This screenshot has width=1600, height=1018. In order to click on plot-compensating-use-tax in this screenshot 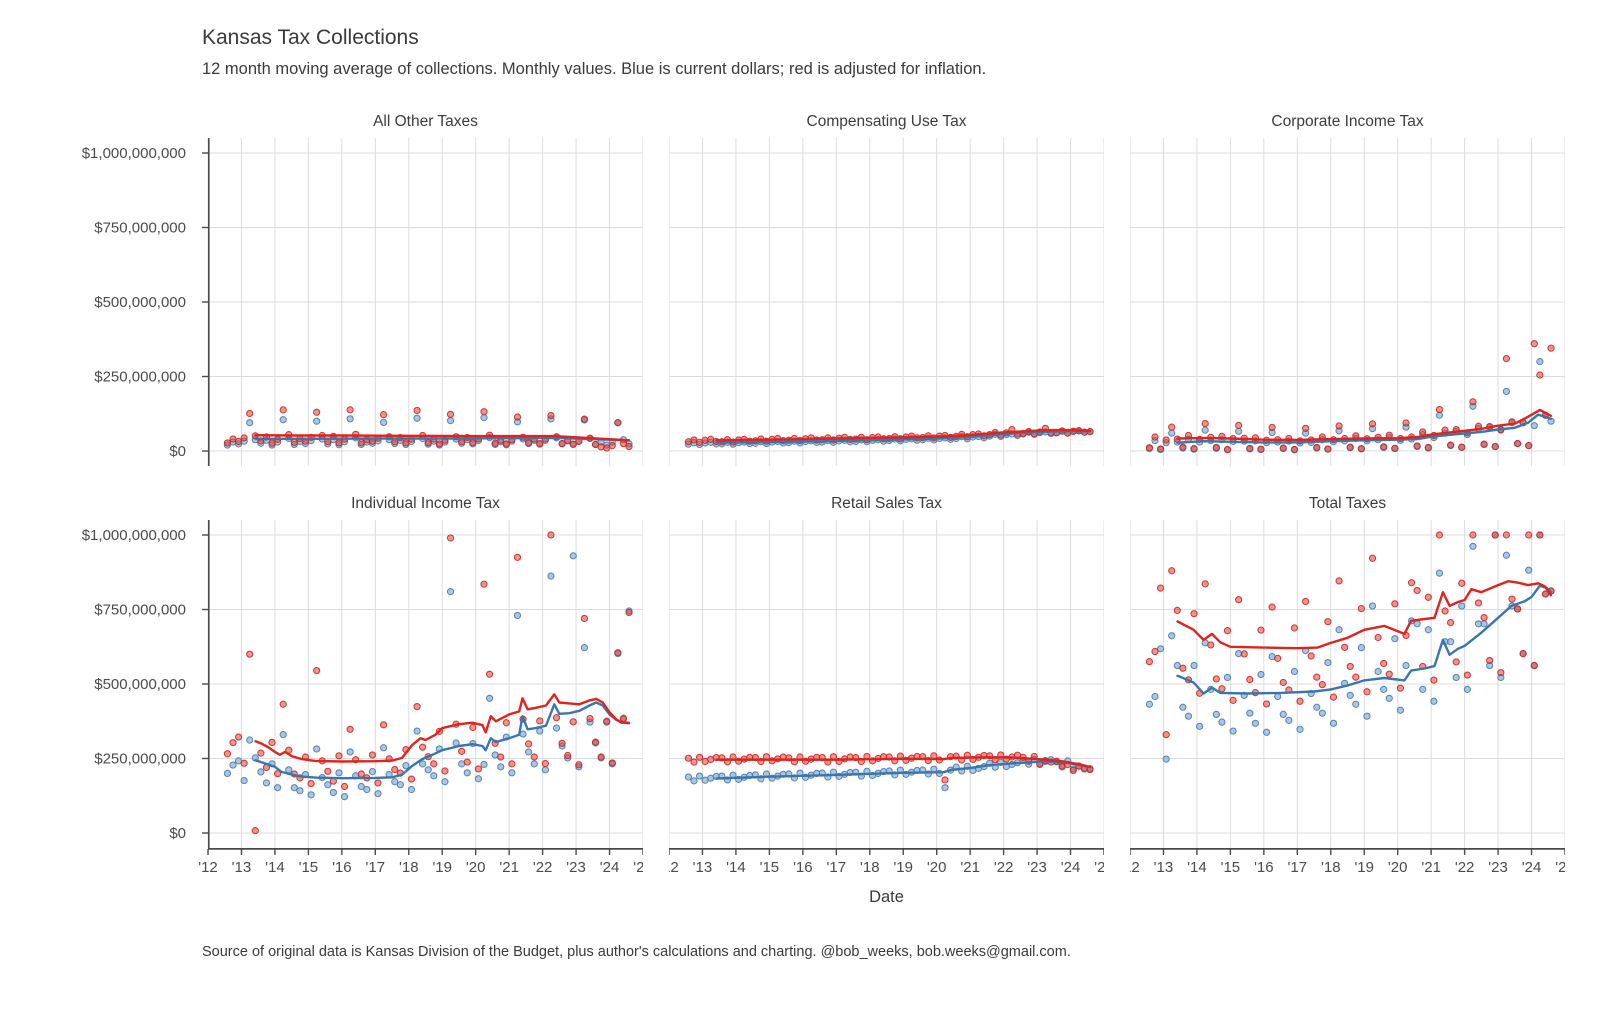, I will do `click(886, 302)`.